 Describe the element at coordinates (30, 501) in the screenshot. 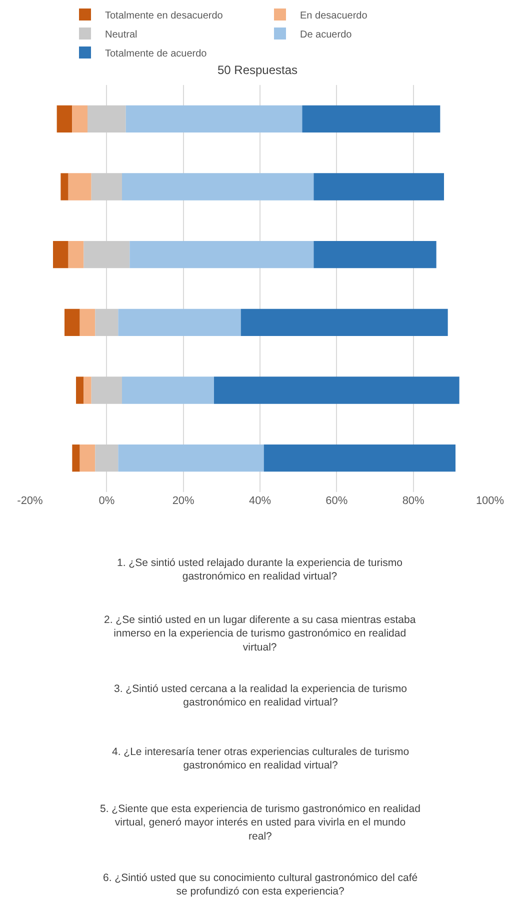

I see `x-tick-label: -20%` at that location.